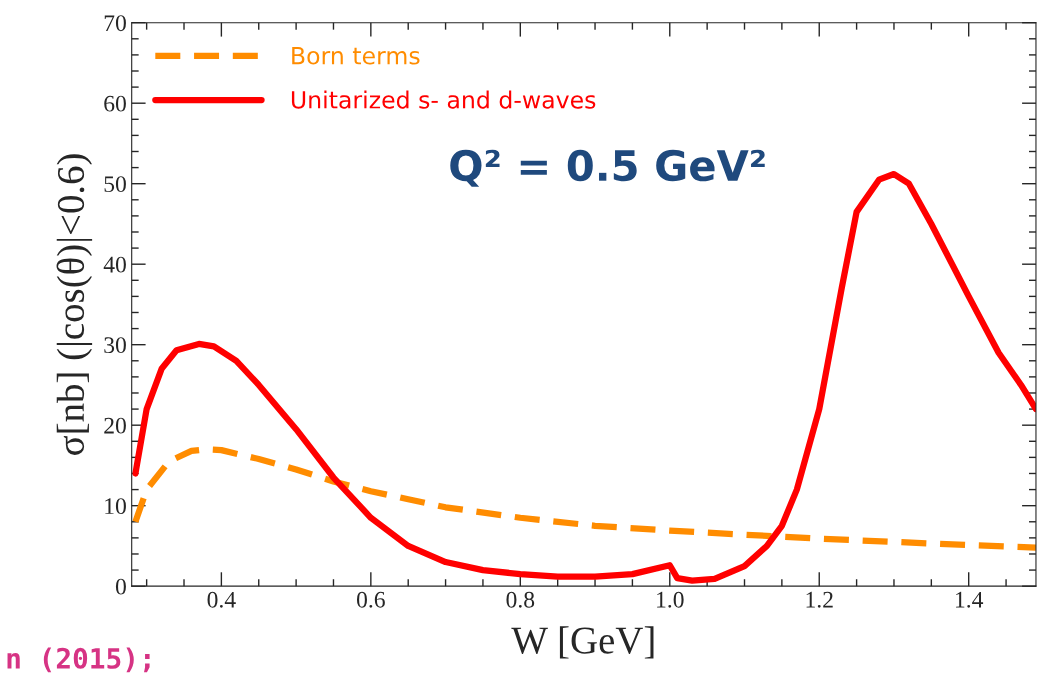  I want to click on x-tick-label: 0.4, so click(221, 599).